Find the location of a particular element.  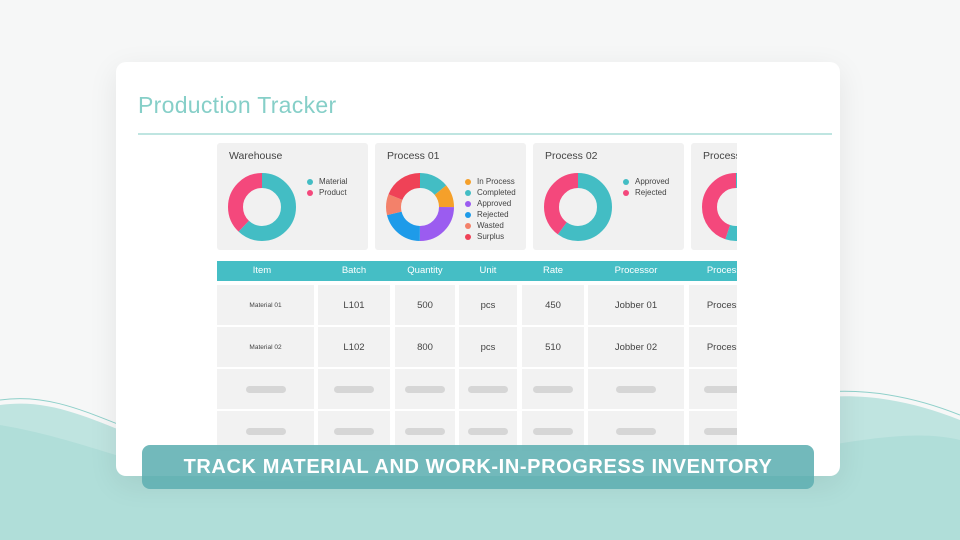

column-header-unit: Unit is located at coordinates (488, 270).